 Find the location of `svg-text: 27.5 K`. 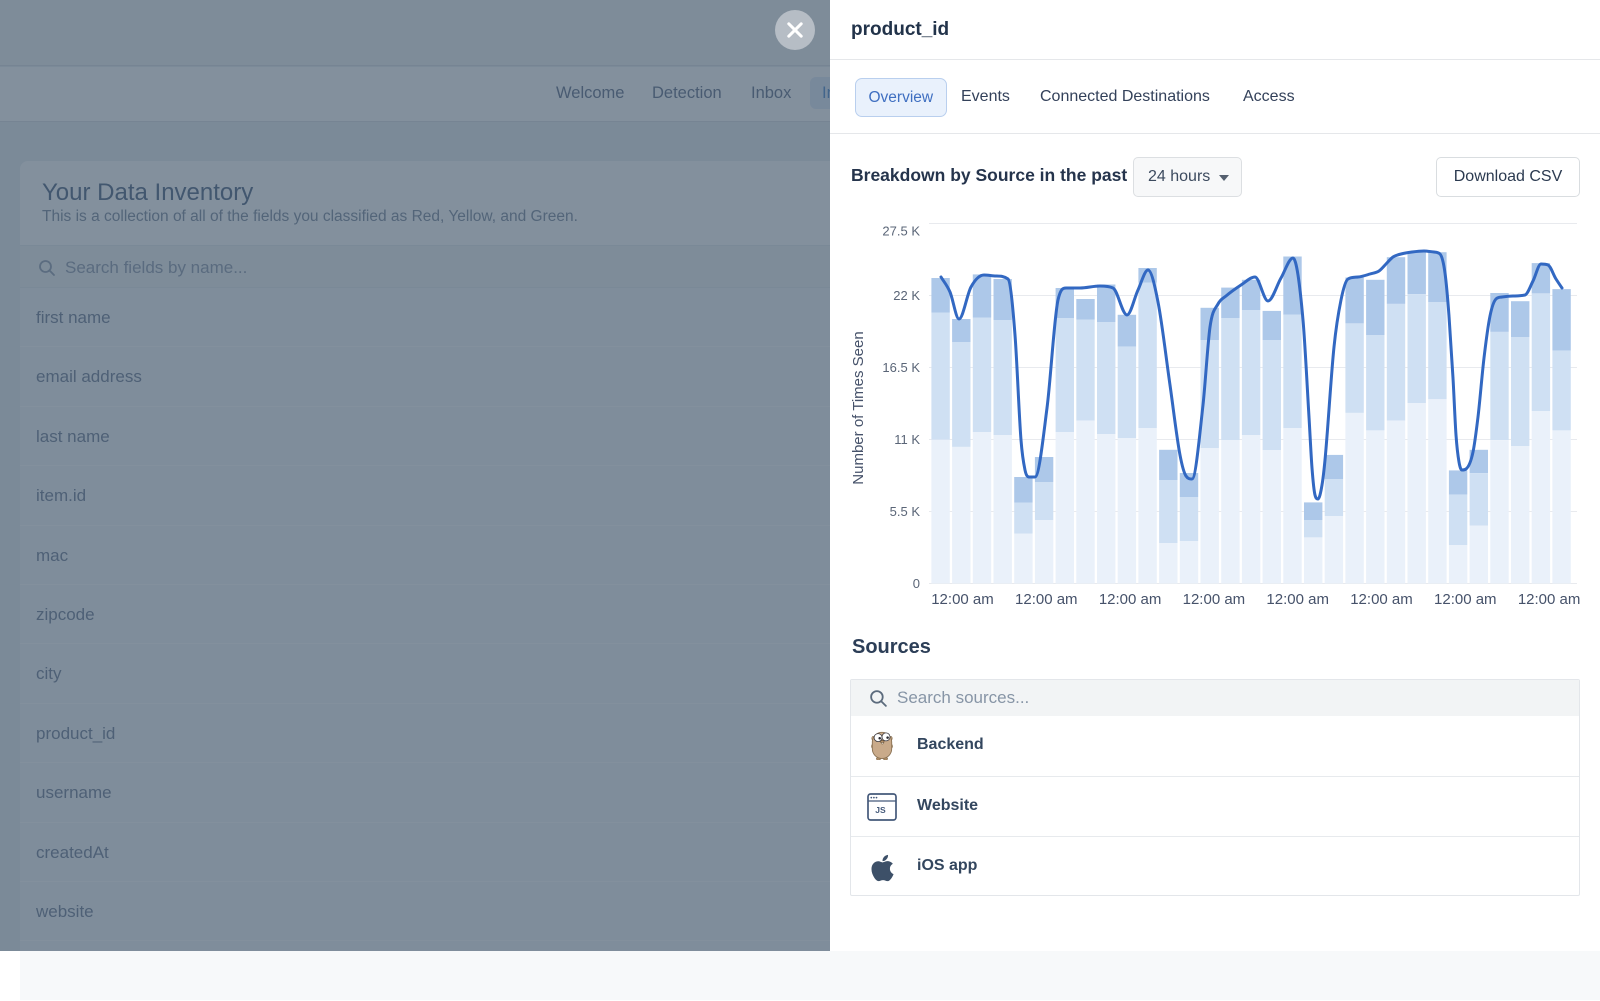

svg-text: 27.5 K is located at coordinates (901, 231).